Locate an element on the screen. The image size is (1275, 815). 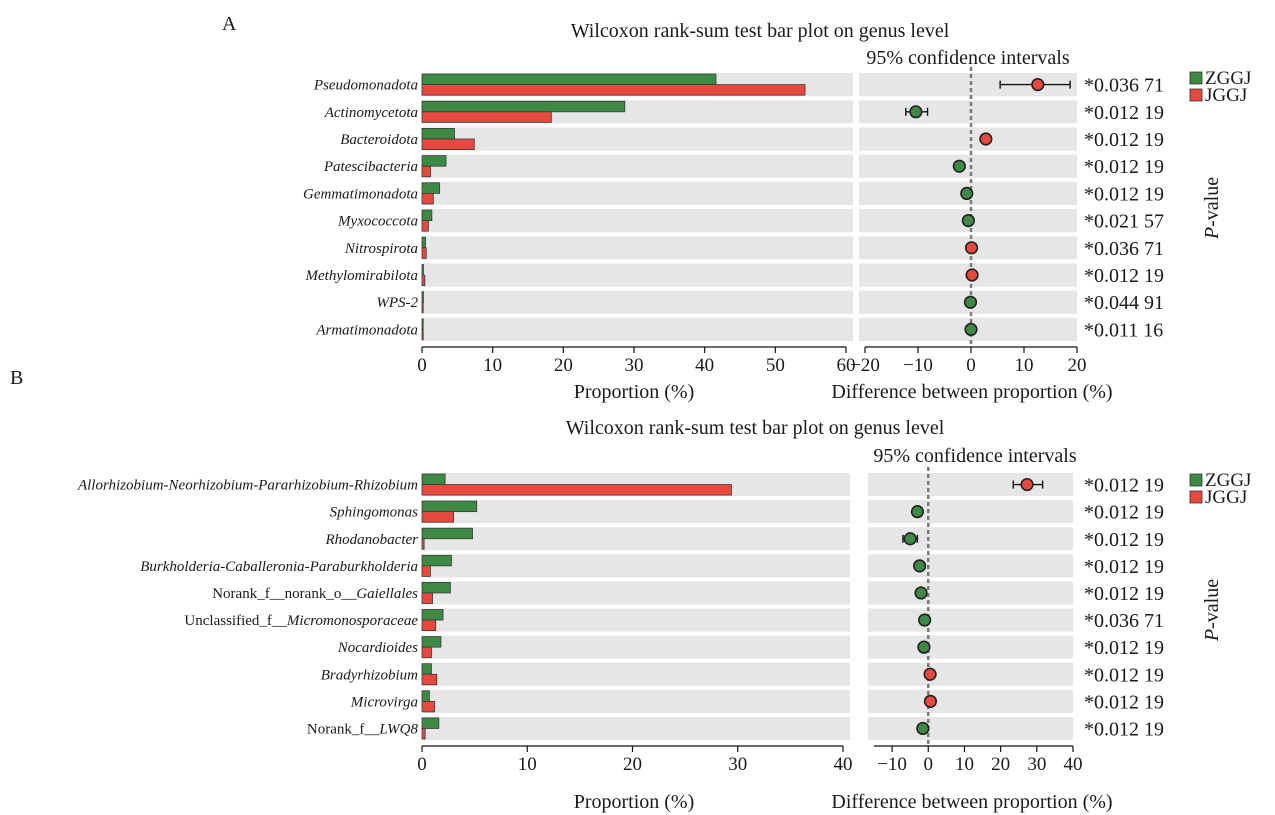
panel-a-category-label: Armatimonadota is located at coordinates (366, 330).